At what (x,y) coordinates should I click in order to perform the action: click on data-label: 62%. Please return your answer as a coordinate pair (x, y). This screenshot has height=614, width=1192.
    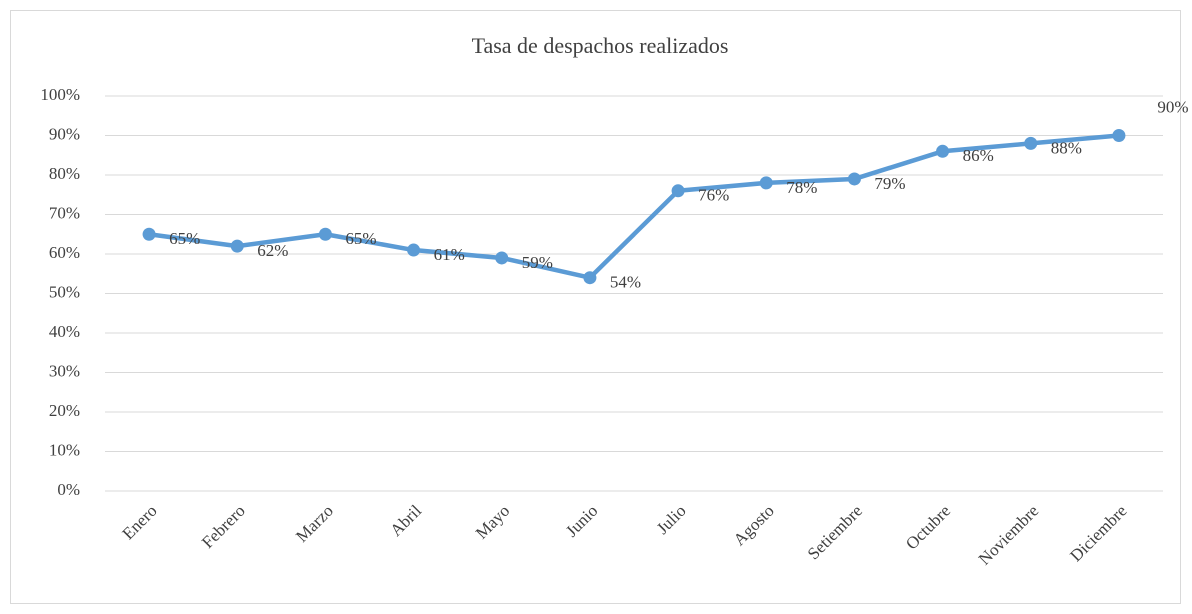
    Looking at the image, I should click on (272, 250).